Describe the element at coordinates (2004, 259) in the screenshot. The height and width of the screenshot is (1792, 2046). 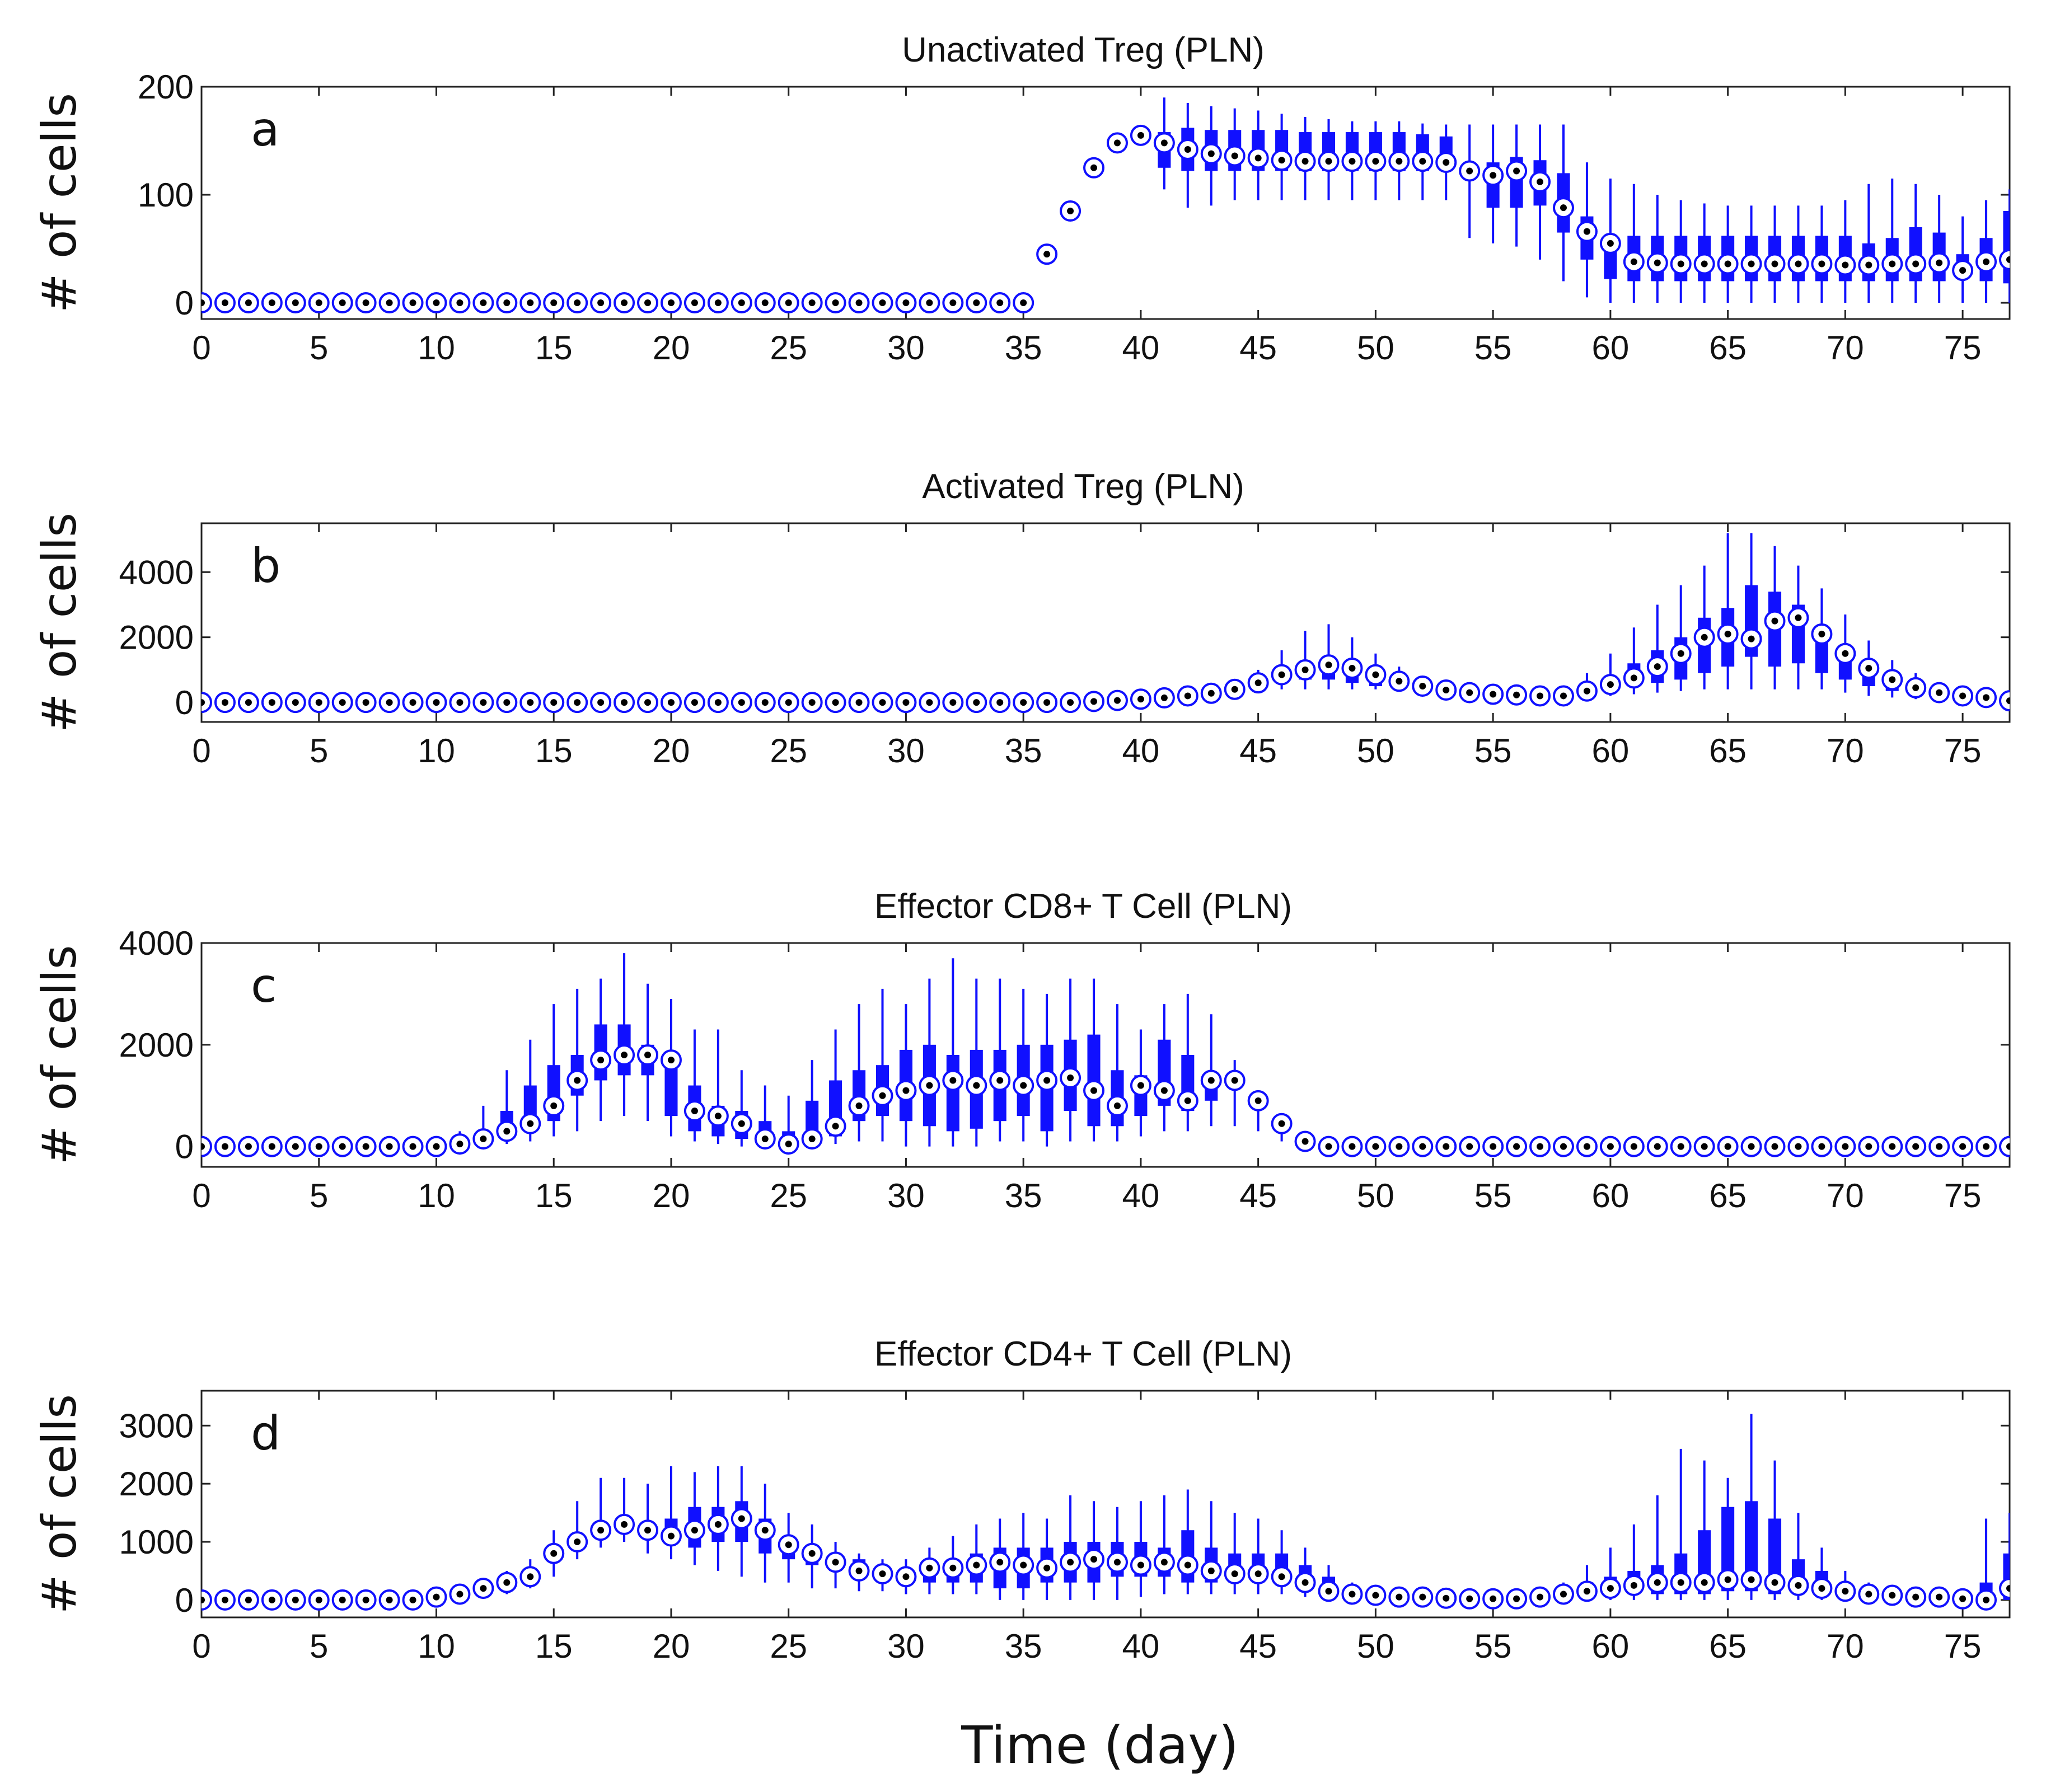
I see `median-marker` at that location.